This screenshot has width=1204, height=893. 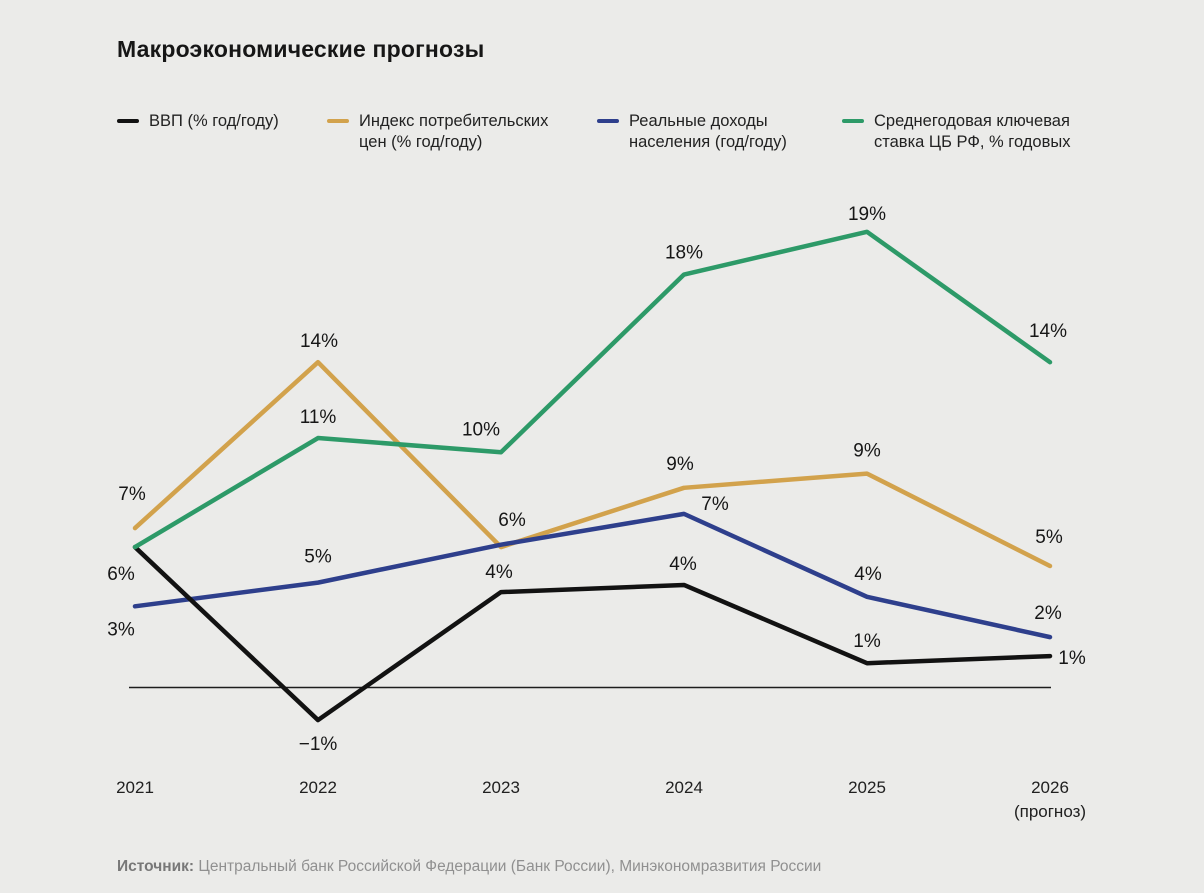 What do you see at coordinates (684, 787) in the screenshot?
I see `x-axis-label: 2024` at bounding box center [684, 787].